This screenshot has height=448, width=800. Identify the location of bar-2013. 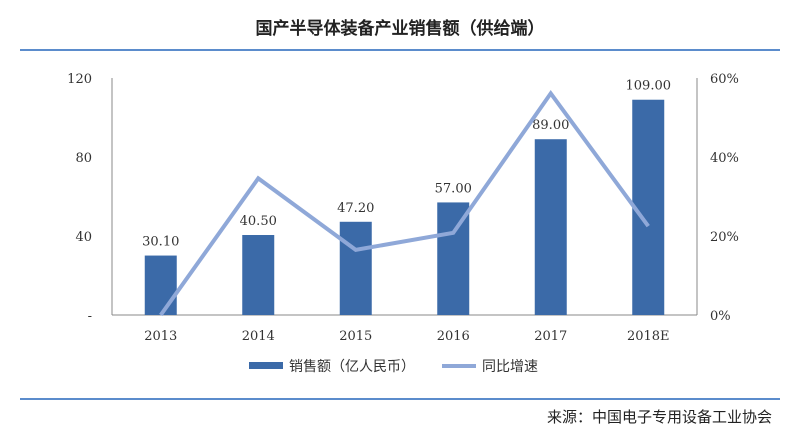
(160, 285).